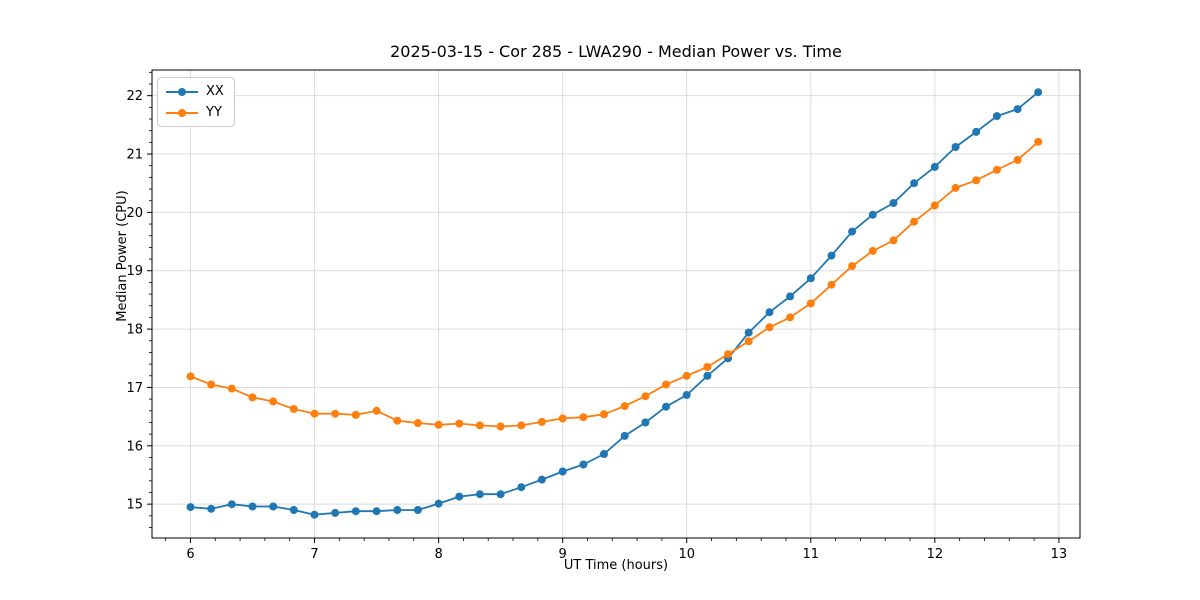 The width and height of the screenshot is (1200, 600). What do you see at coordinates (314, 554) in the screenshot?
I see `x-tick-label: 7` at bounding box center [314, 554].